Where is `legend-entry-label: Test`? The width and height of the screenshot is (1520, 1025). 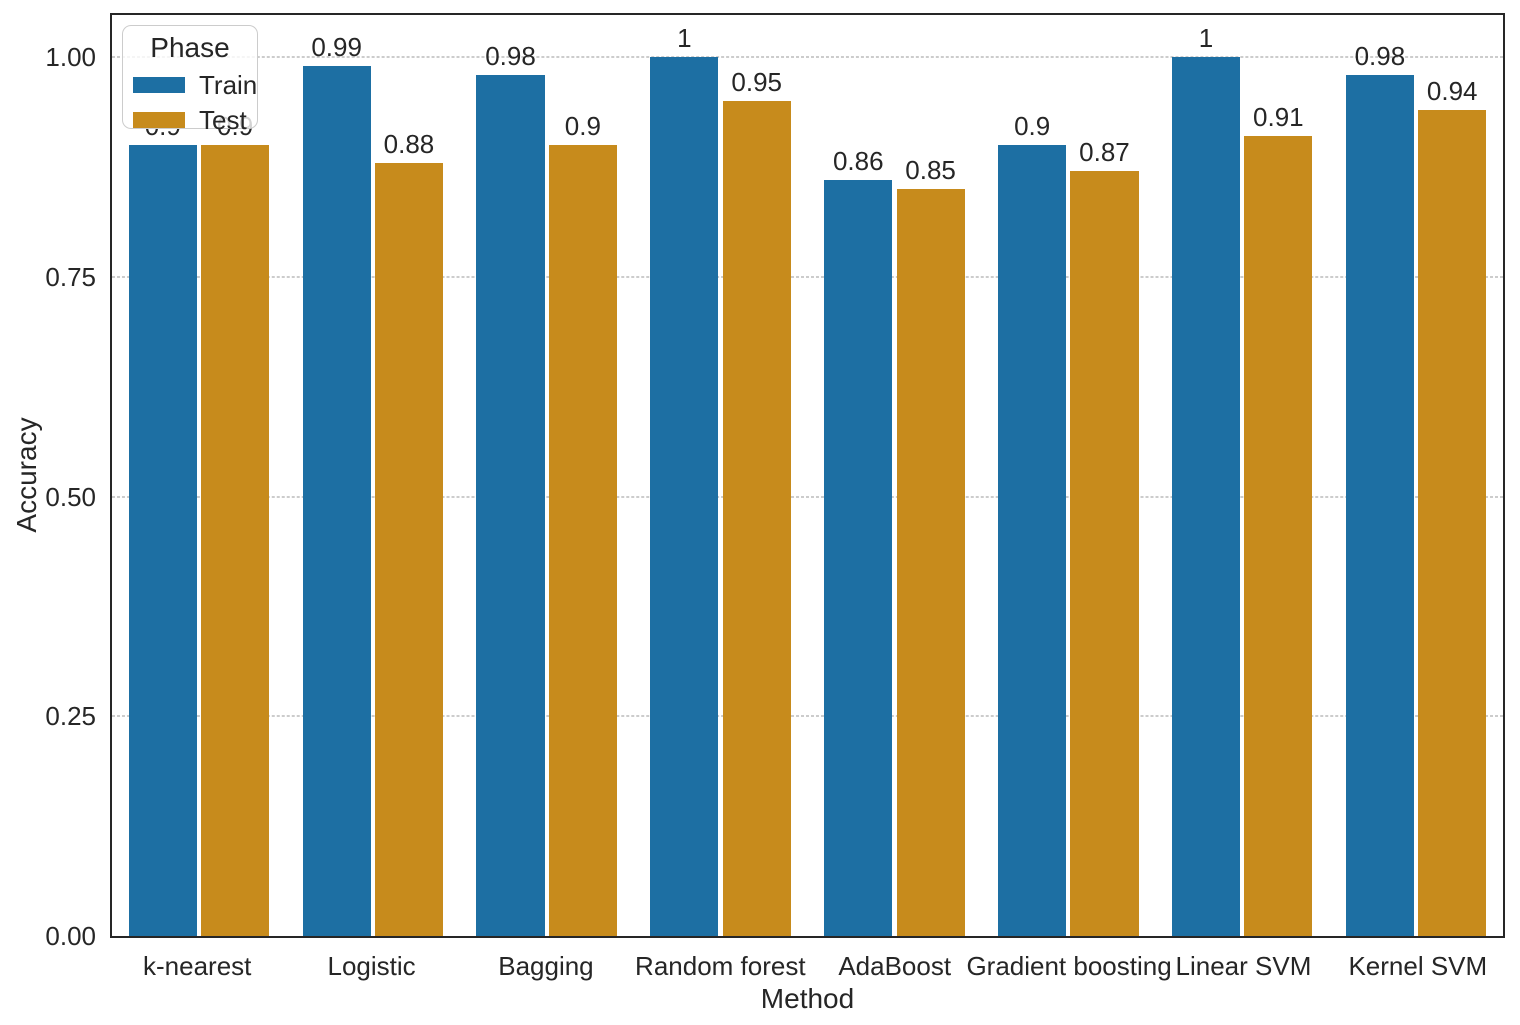 legend-entry-label: Test is located at coordinates (223, 120).